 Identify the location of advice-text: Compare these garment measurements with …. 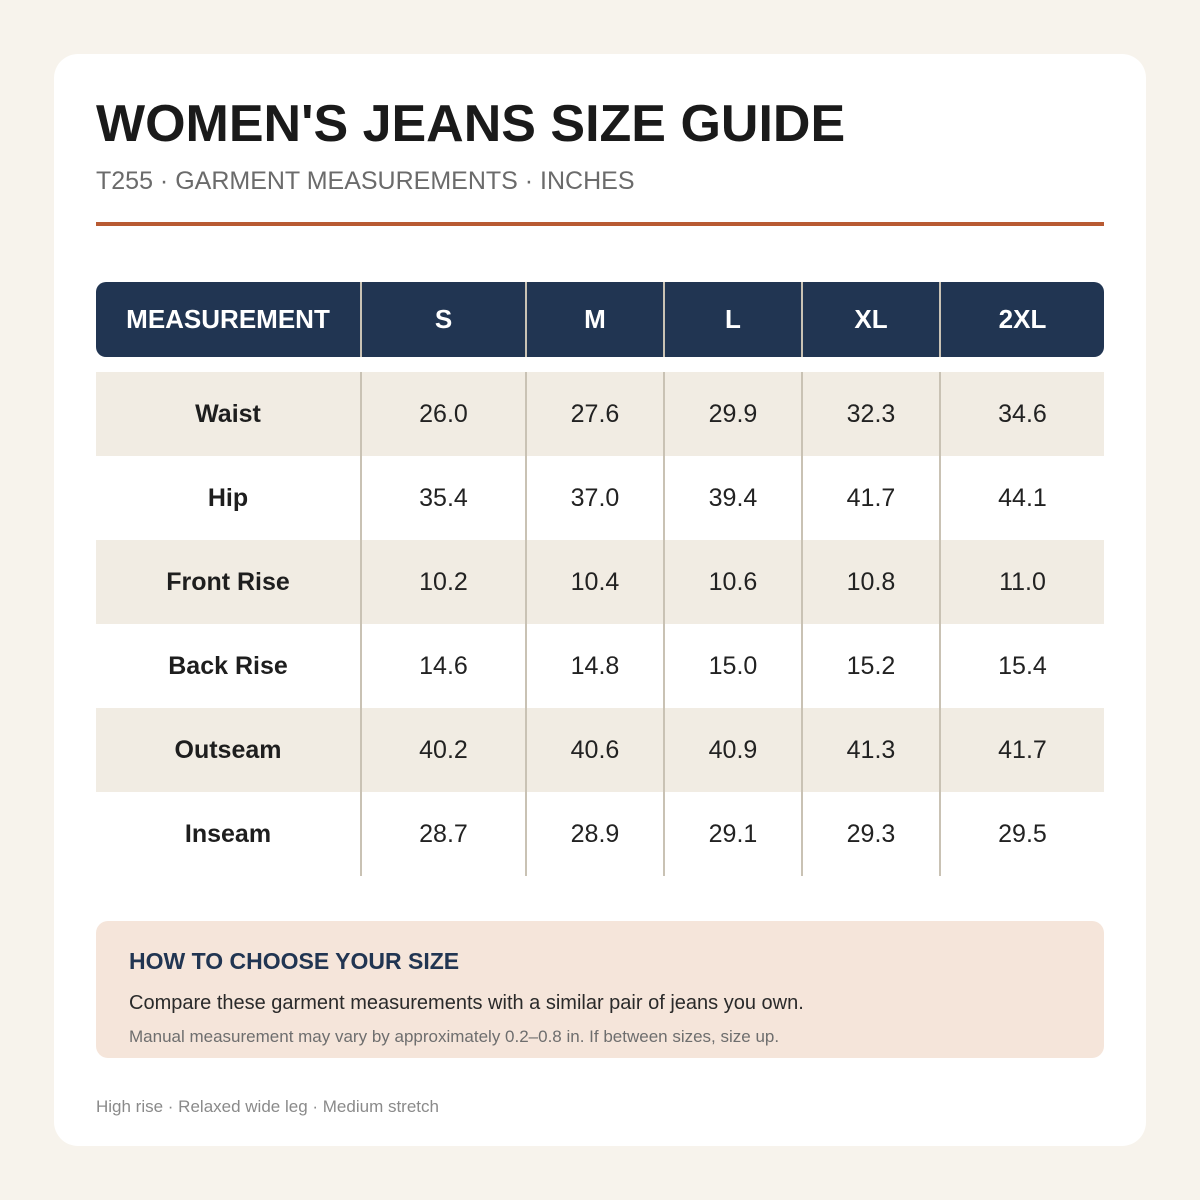
(466, 1003).